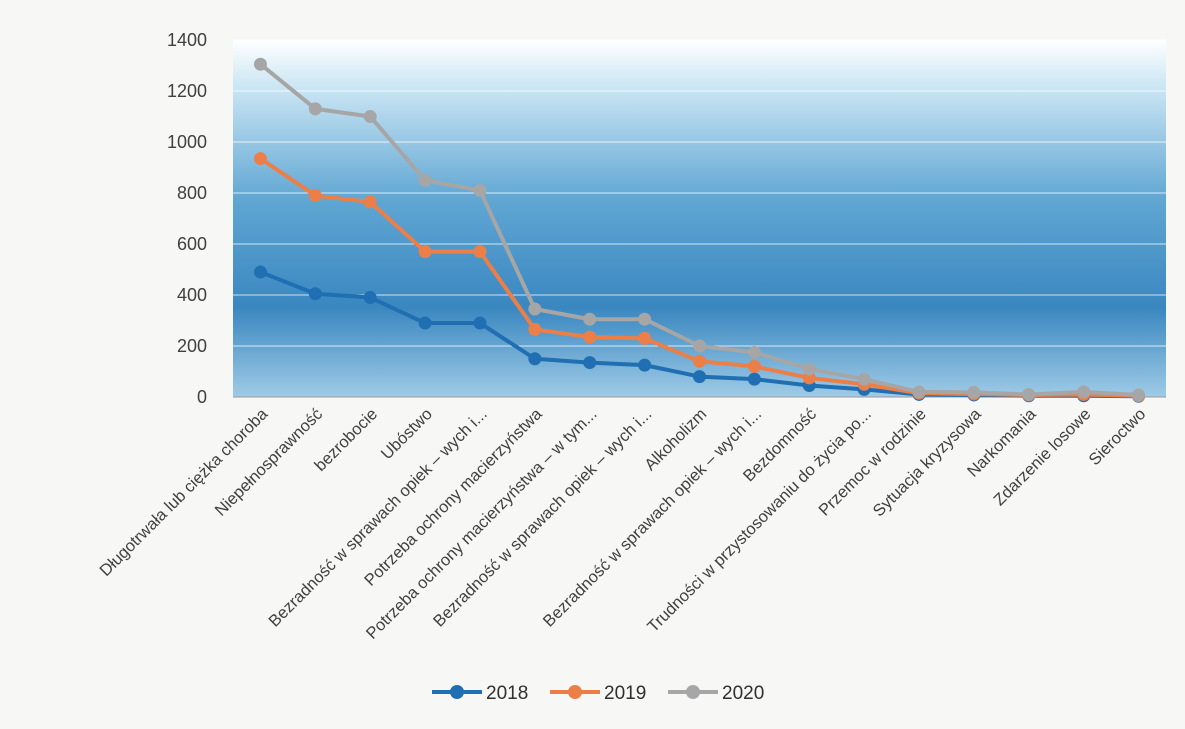  What do you see at coordinates (187, 91) in the screenshot?
I see `y-tick-label: 1200` at bounding box center [187, 91].